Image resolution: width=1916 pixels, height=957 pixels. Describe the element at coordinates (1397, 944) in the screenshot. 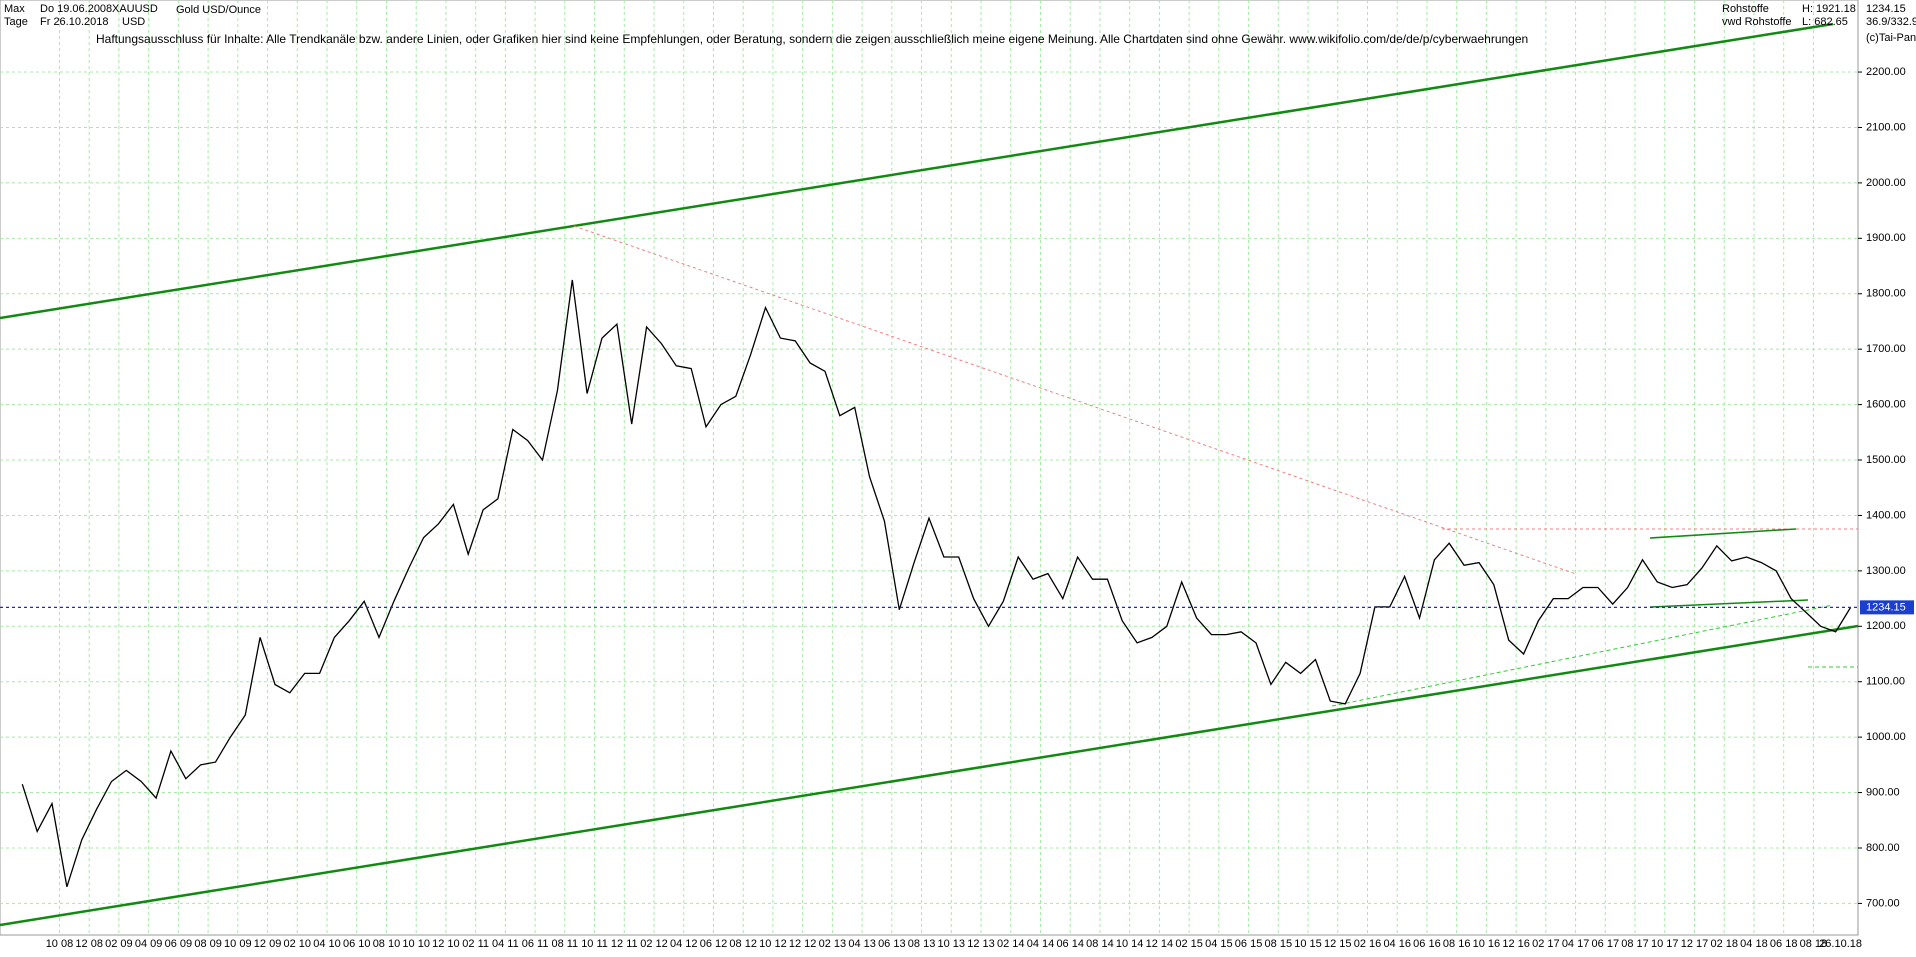

I see `x-tick-label: 04 16` at that location.